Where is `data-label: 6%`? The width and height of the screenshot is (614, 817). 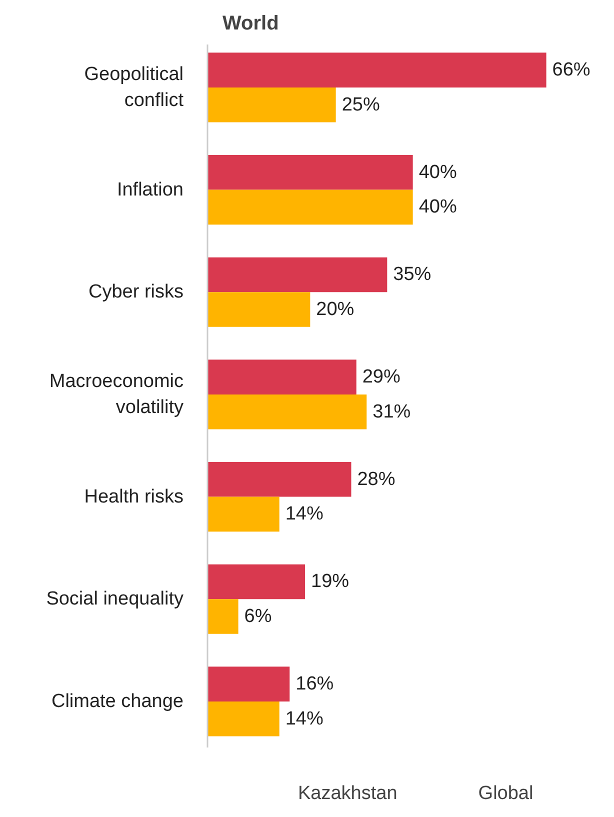
data-label: 6% is located at coordinates (258, 617).